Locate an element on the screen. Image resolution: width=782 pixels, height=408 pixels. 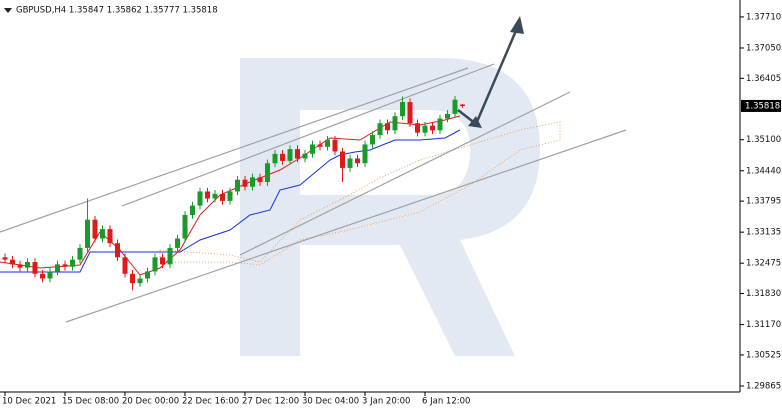
y-tick-label: 1.29865 is located at coordinates (763, 386).